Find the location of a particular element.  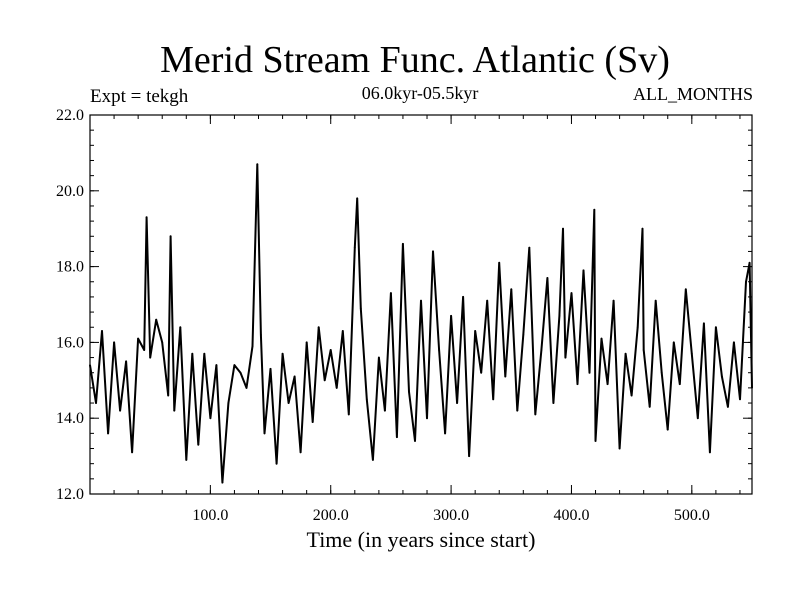

y-tick-label: 22.0 is located at coordinates (70, 115).